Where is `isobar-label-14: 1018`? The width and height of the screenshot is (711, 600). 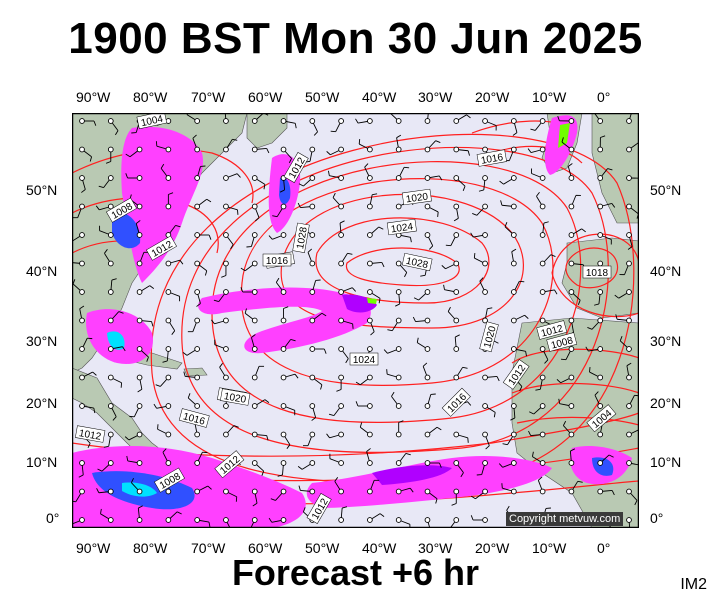
isobar-label-14: 1018 is located at coordinates (597, 272).